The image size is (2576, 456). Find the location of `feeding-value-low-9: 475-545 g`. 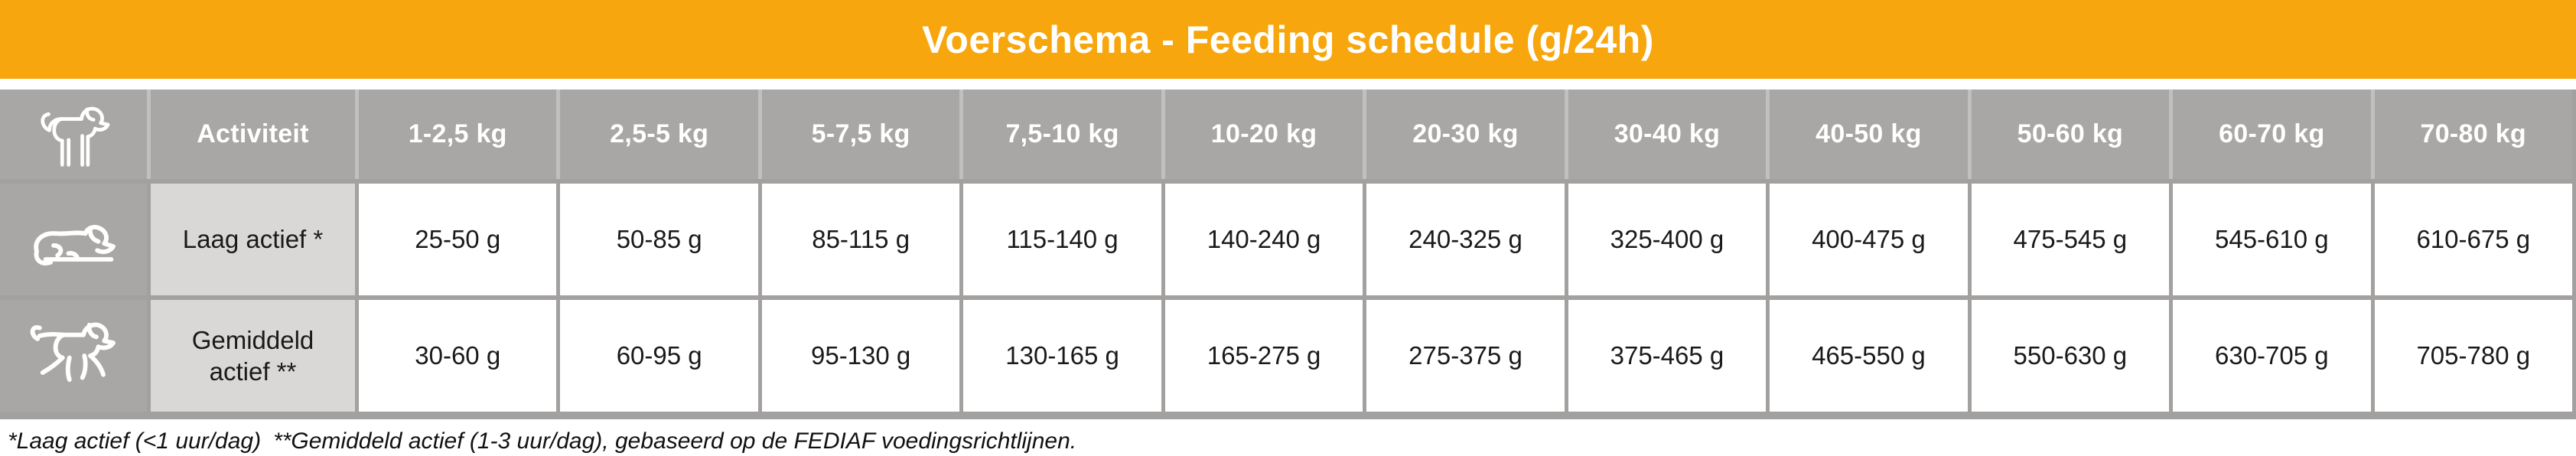

feeding-value-low-9: 475-545 g is located at coordinates (2071, 239).